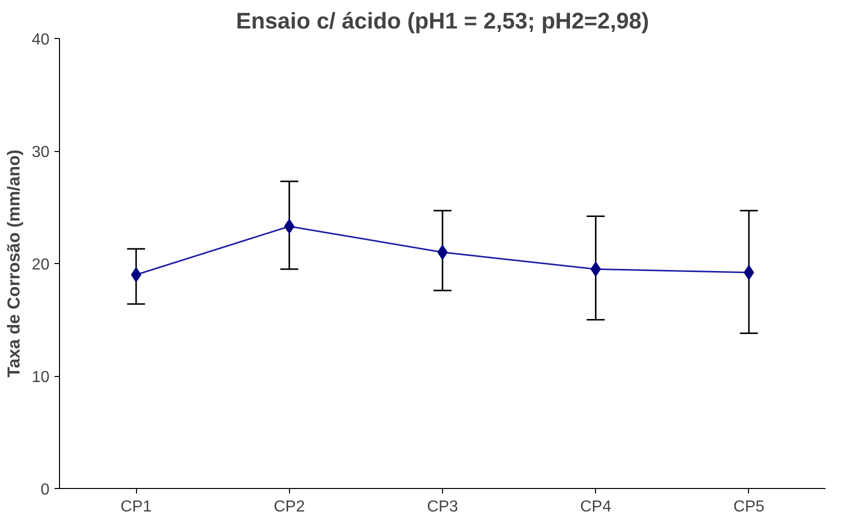 Image resolution: width=863 pixels, height=526 pixels. What do you see at coordinates (443, 21) in the screenshot?
I see `chart-title: Ensaio c/ ácido (pH1 = 2,53; pH2=2,98)` at bounding box center [443, 21].